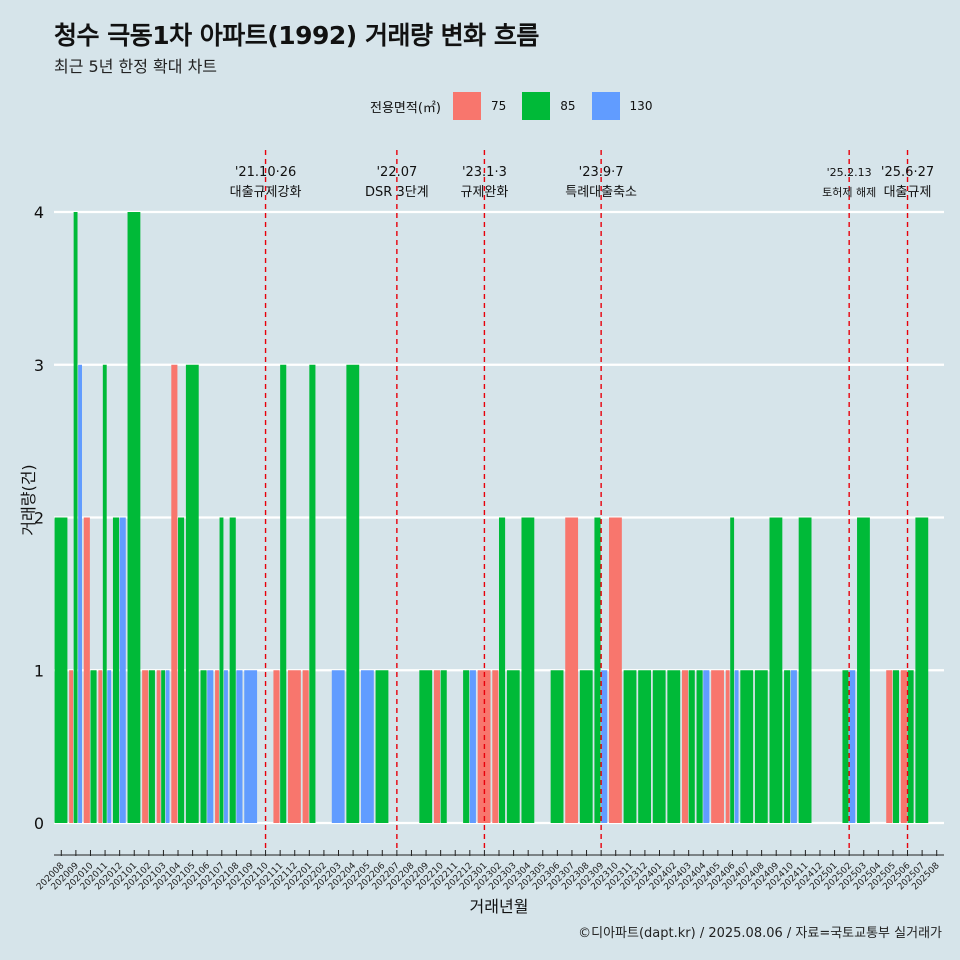  I want to click on y-tick-label-4: 4, so click(39, 212).